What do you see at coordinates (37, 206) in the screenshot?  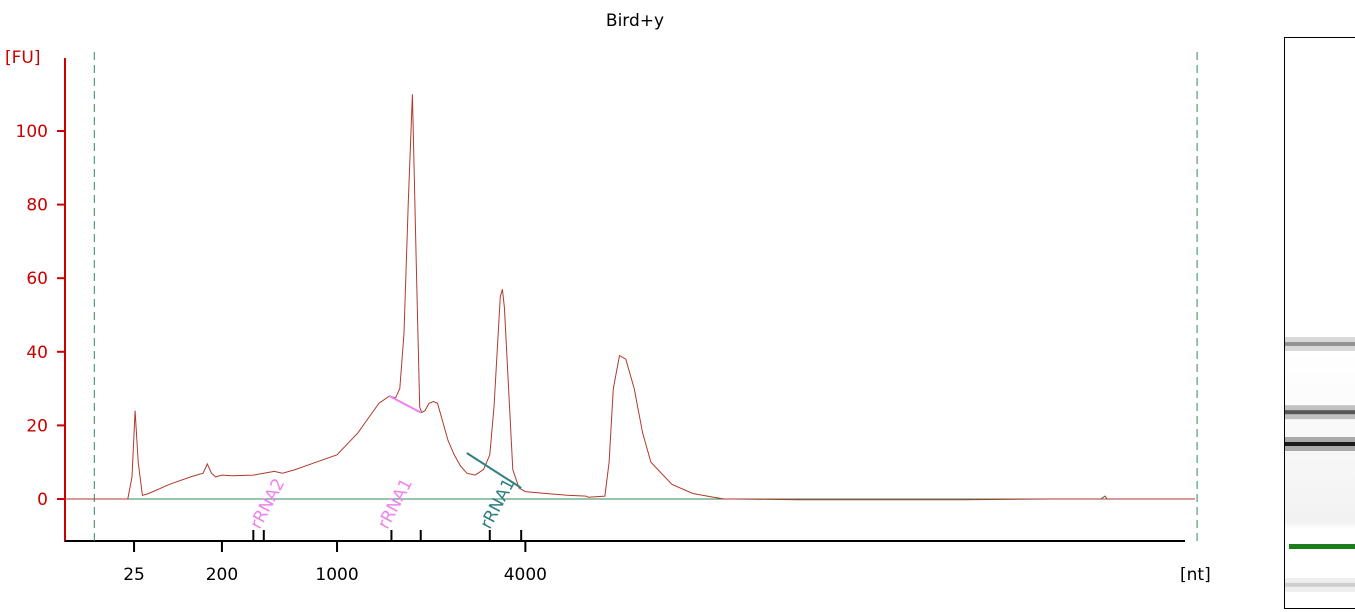 I see `y-tick-label: 80` at bounding box center [37, 206].